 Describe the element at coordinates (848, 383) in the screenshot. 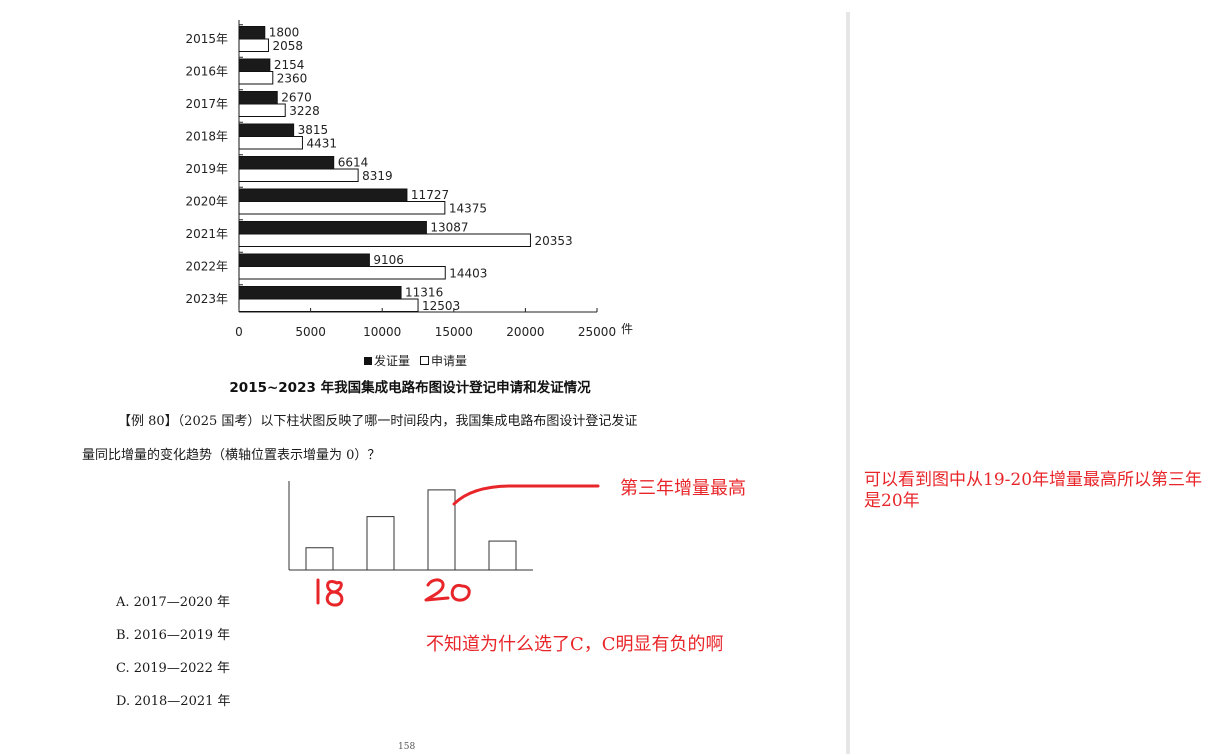

I see `page-gutter` at that location.